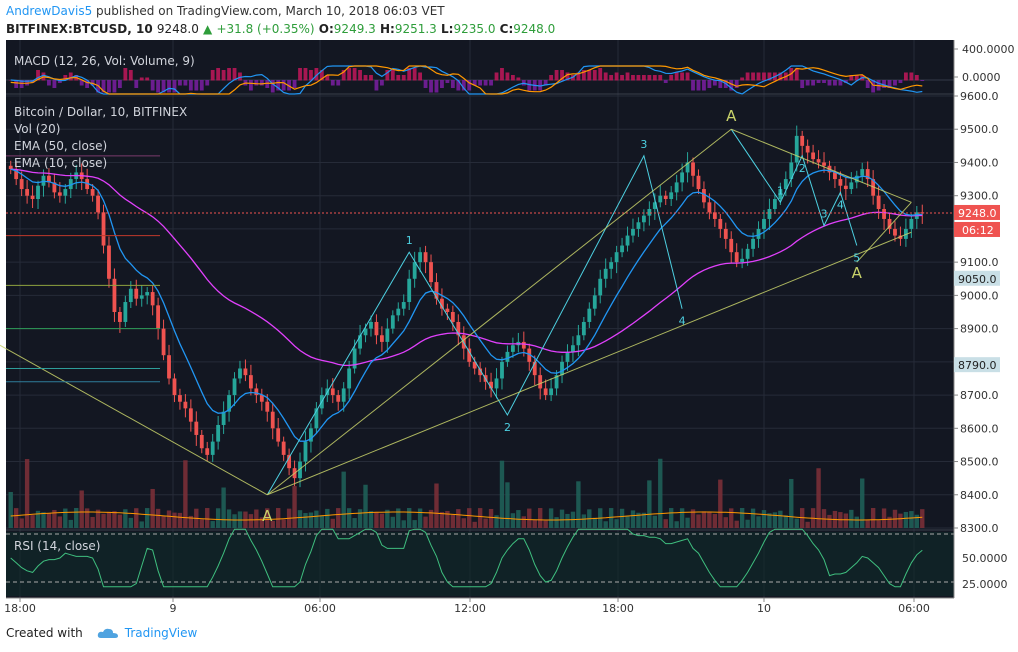  I want to click on price-tick-label: 8900.0, so click(979, 329).